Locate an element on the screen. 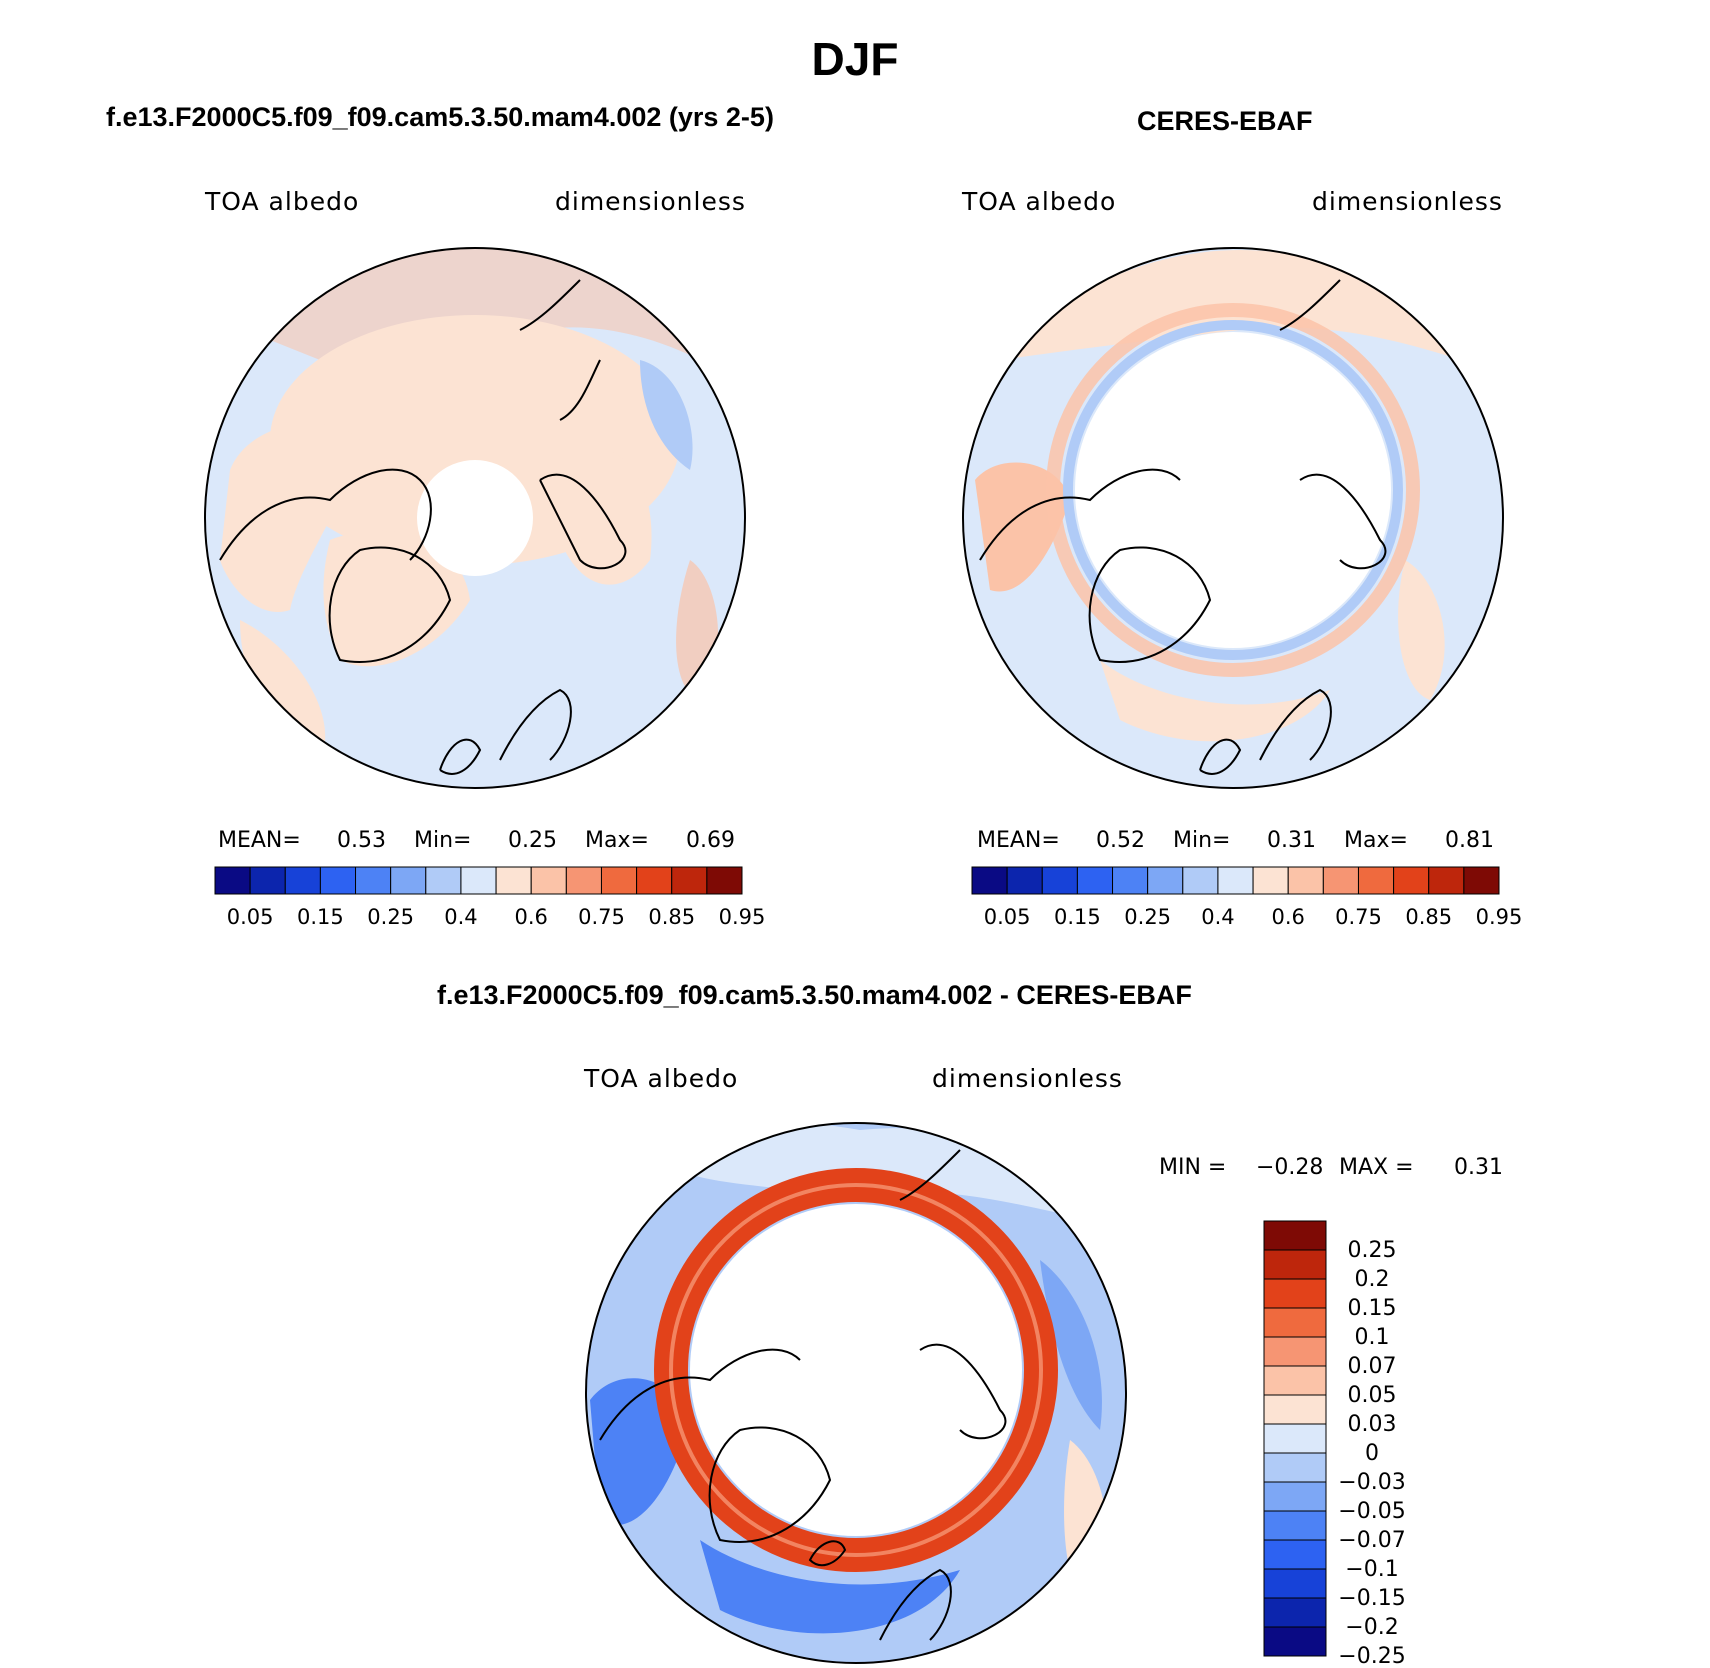 This screenshot has height=1668, width=1710. colorbar-2-tick-label: 0.05 is located at coordinates (1007, 917).